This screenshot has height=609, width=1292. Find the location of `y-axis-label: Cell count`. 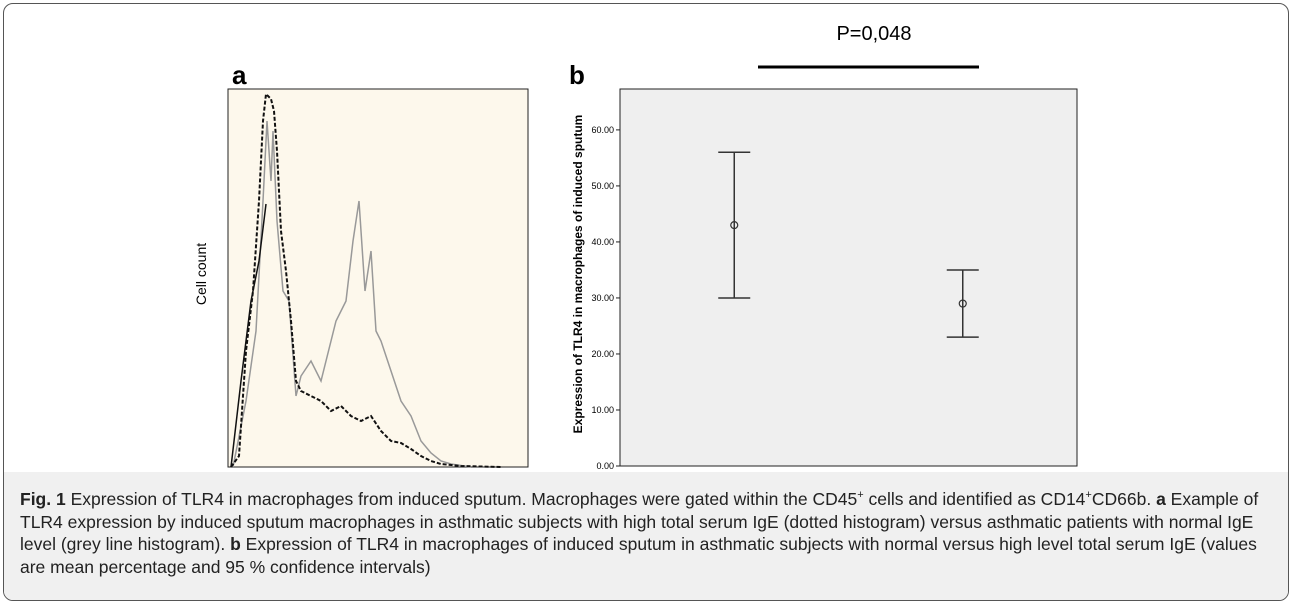

y-axis-label: Cell count is located at coordinates (201, 274).